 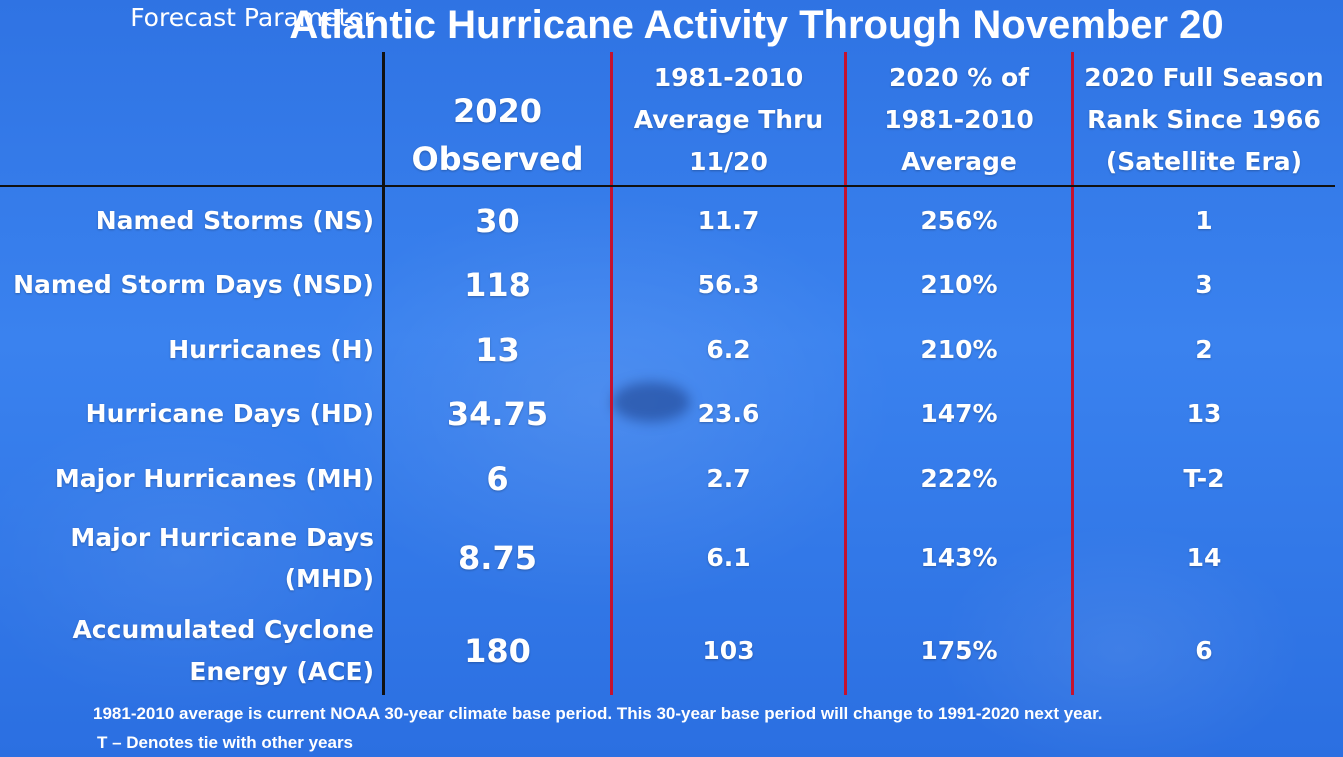 I want to click on row-7-percent: 175%, so click(x=959, y=650).